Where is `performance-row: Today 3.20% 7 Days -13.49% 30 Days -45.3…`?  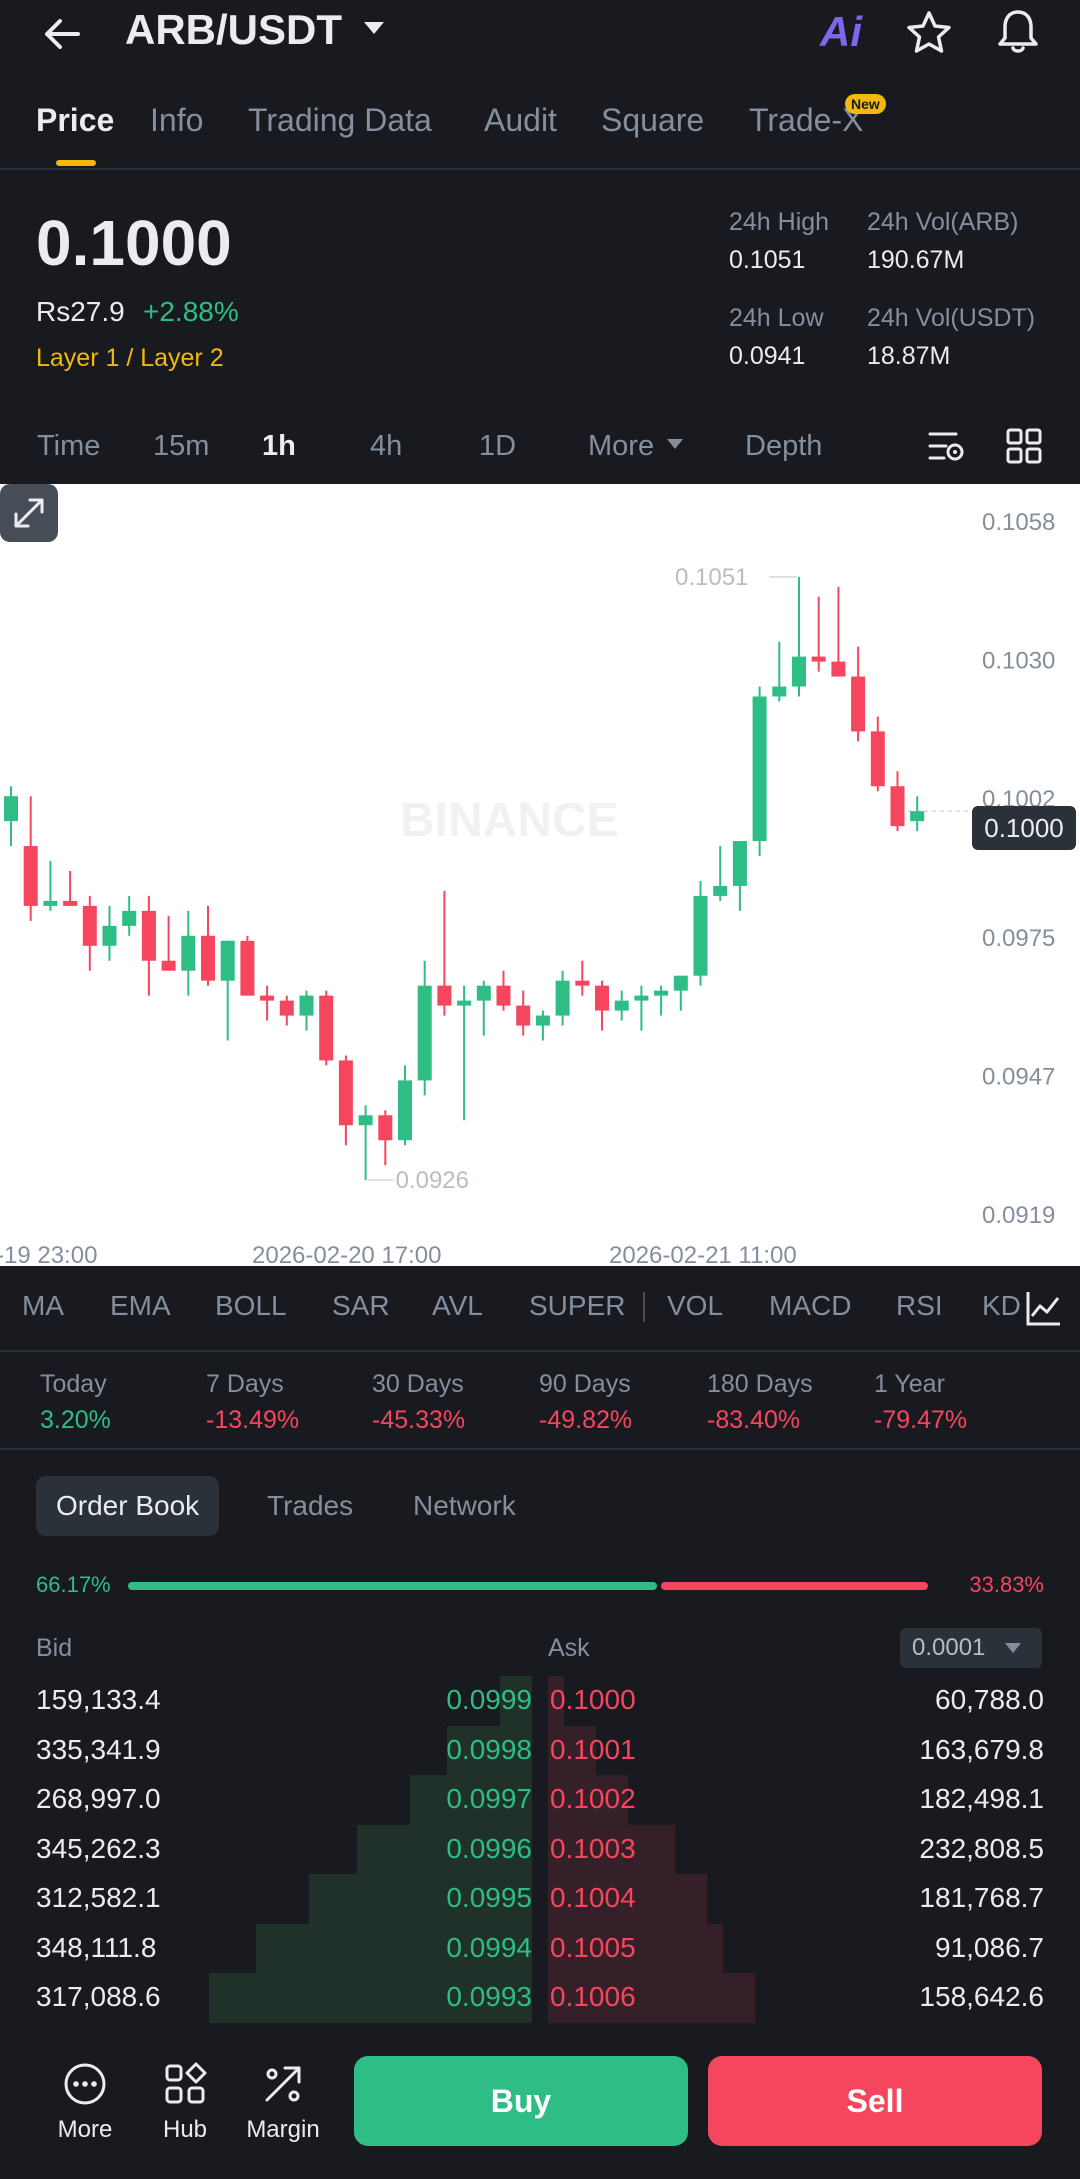 performance-row: Today 3.20% 7 Days -13.49% 30 Days -45.3… is located at coordinates (540, 1402).